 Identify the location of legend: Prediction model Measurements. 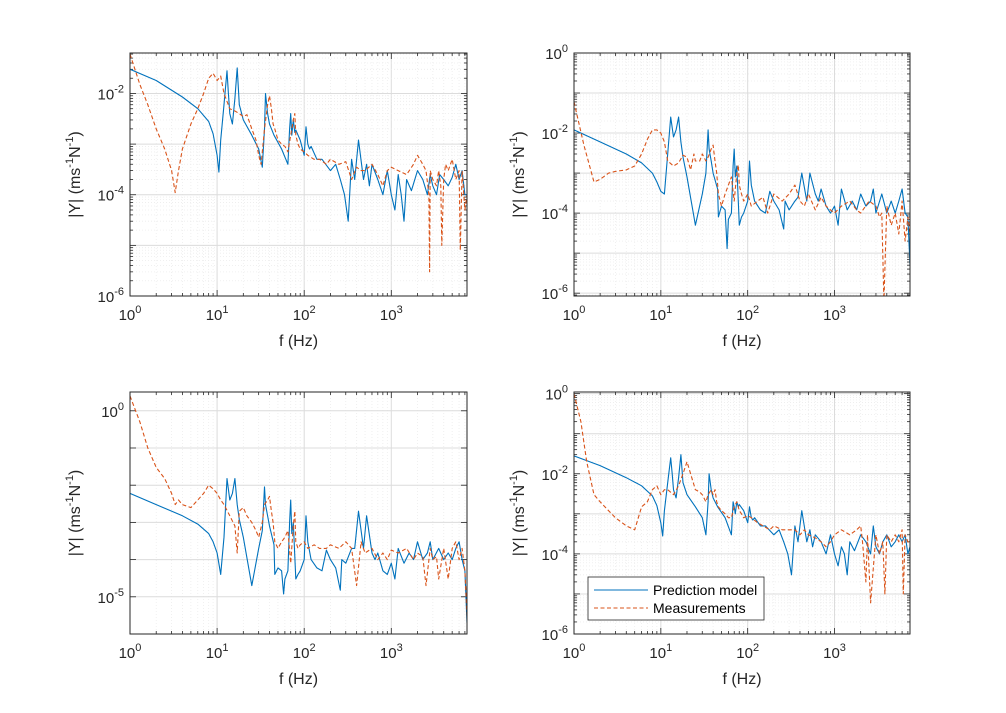
(676, 598).